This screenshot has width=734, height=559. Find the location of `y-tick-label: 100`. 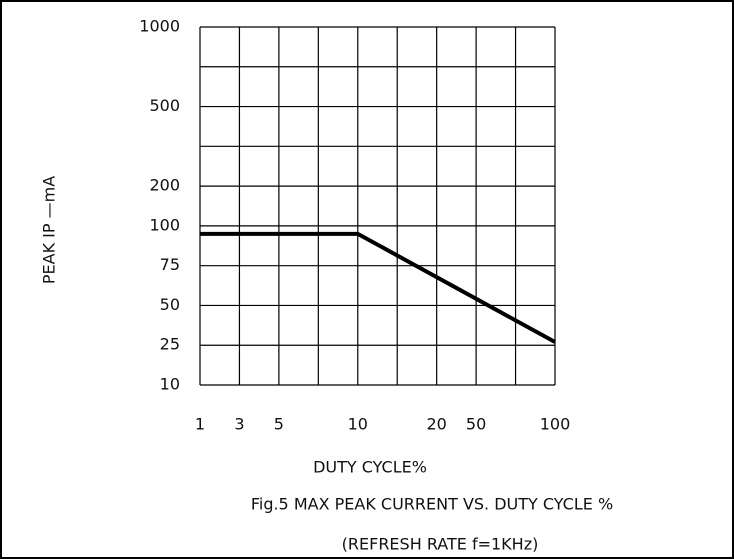

y-tick-label: 100 is located at coordinates (164, 224).